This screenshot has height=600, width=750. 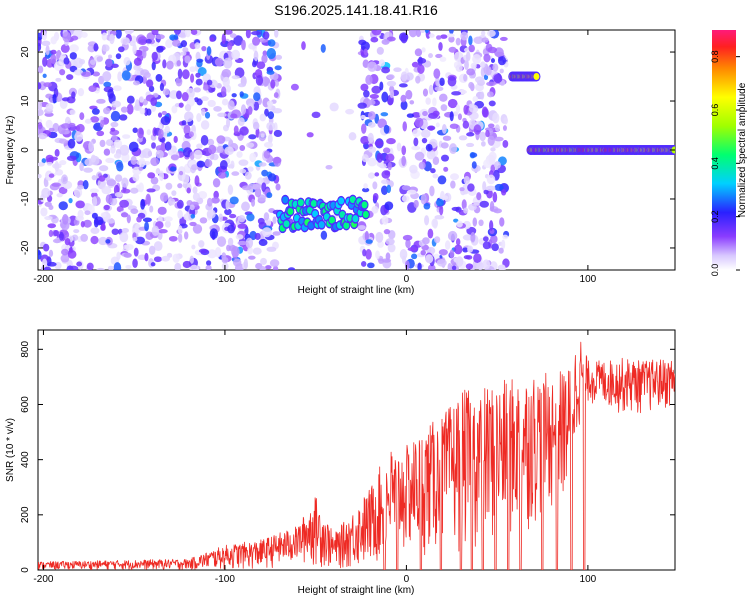 What do you see at coordinates (25, 459) in the screenshot?
I see `y-tick-label: 400` at bounding box center [25, 459].